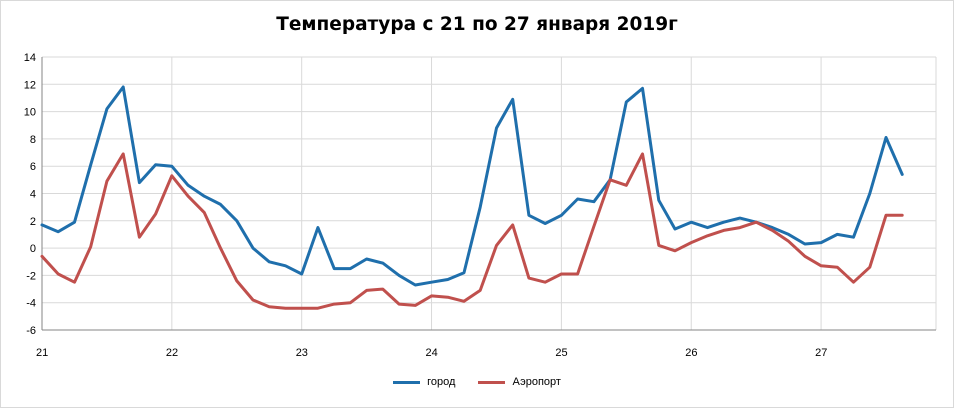 The image size is (954, 408). Describe the element at coordinates (30, 113) in the screenshot. I see `y-tick-label: 10` at that location.